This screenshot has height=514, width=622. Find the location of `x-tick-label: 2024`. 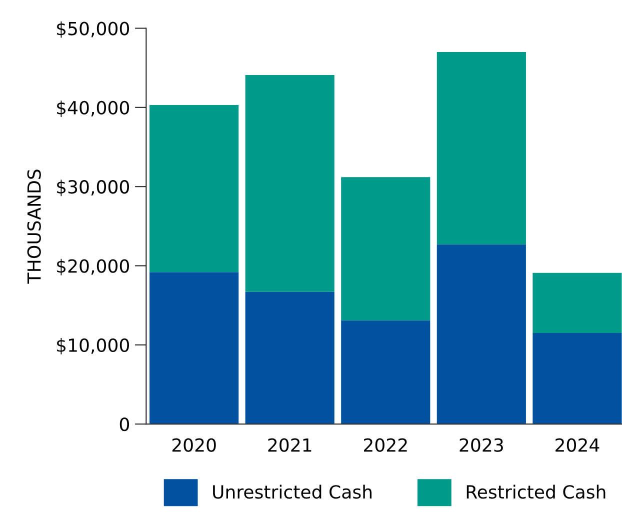

x-tick-label: 2024 is located at coordinates (578, 445).